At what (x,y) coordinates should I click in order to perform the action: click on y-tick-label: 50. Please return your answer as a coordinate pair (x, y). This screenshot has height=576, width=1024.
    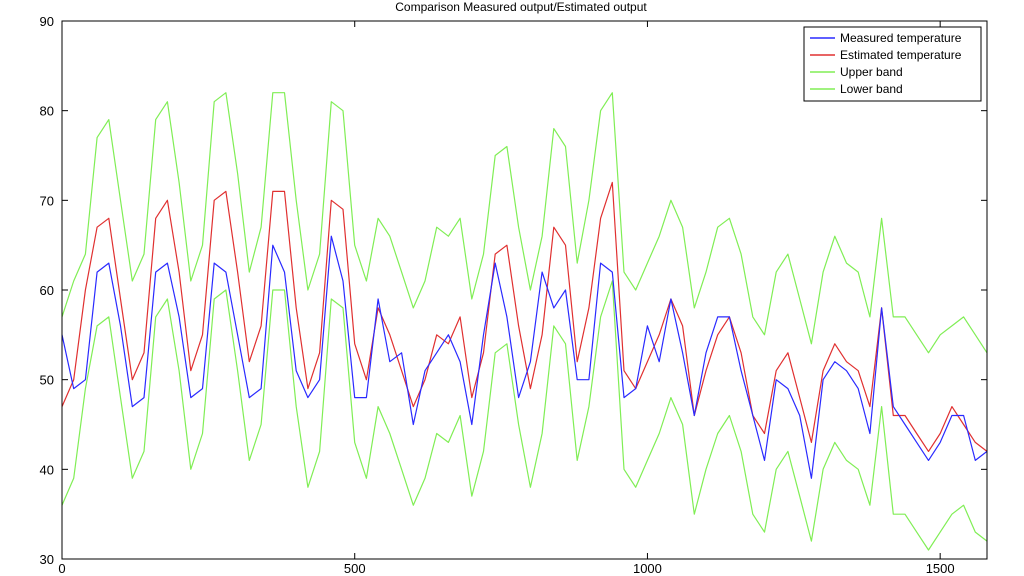
    Looking at the image, I should click on (47, 380).